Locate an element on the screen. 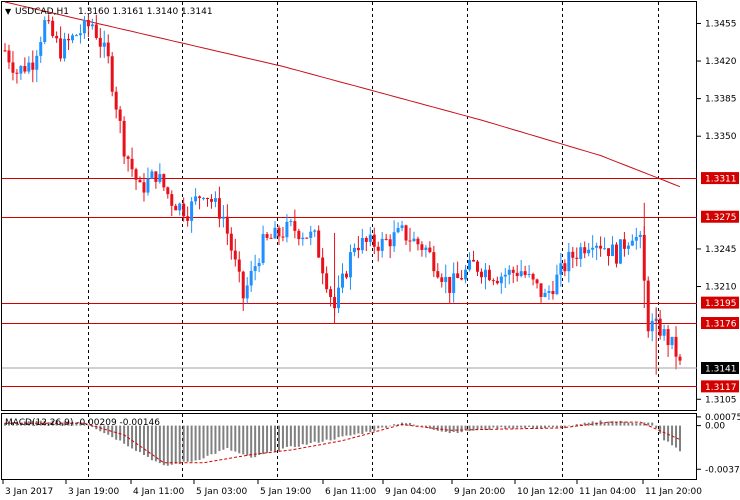  time-tick-label: 3 Jan 19:00 is located at coordinates (94, 492).